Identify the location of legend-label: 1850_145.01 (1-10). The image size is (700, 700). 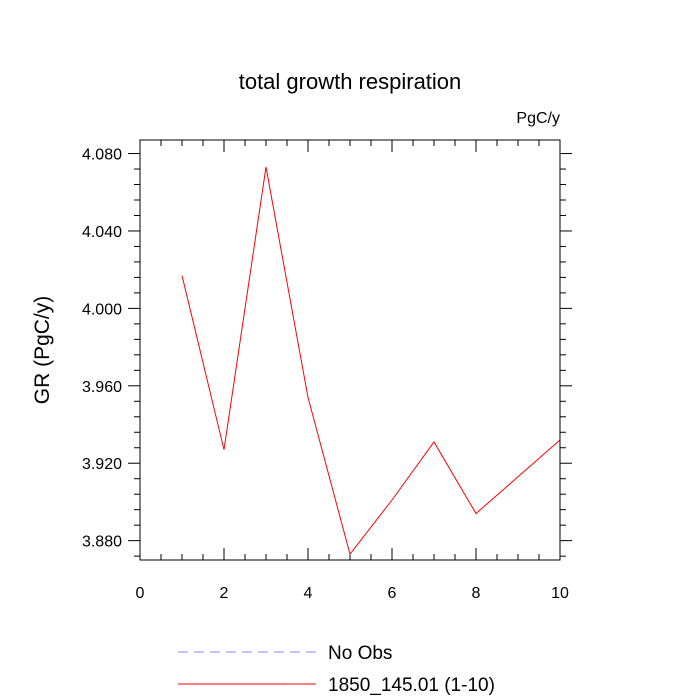
(411, 685).